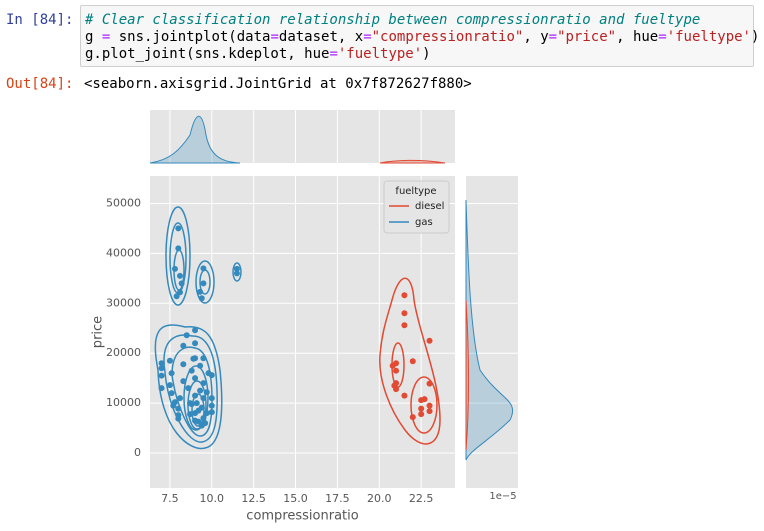  What do you see at coordinates (415, 191) in the screenshot?
I see `legend-title: fueltype` at bounding box center [415, 191].